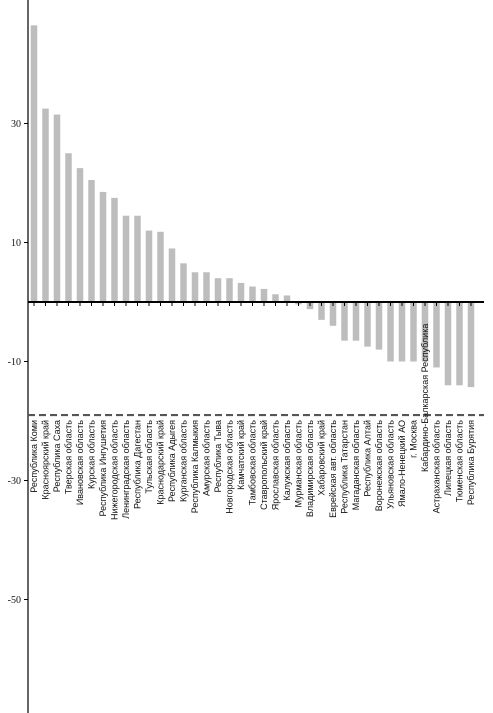 Image resolution: width=493 pixels, height=713 pixels. What do you see at coordinates (252, 303) in the screenshot?
I see `x-axis-ticks` at bounding box center [252, 303].